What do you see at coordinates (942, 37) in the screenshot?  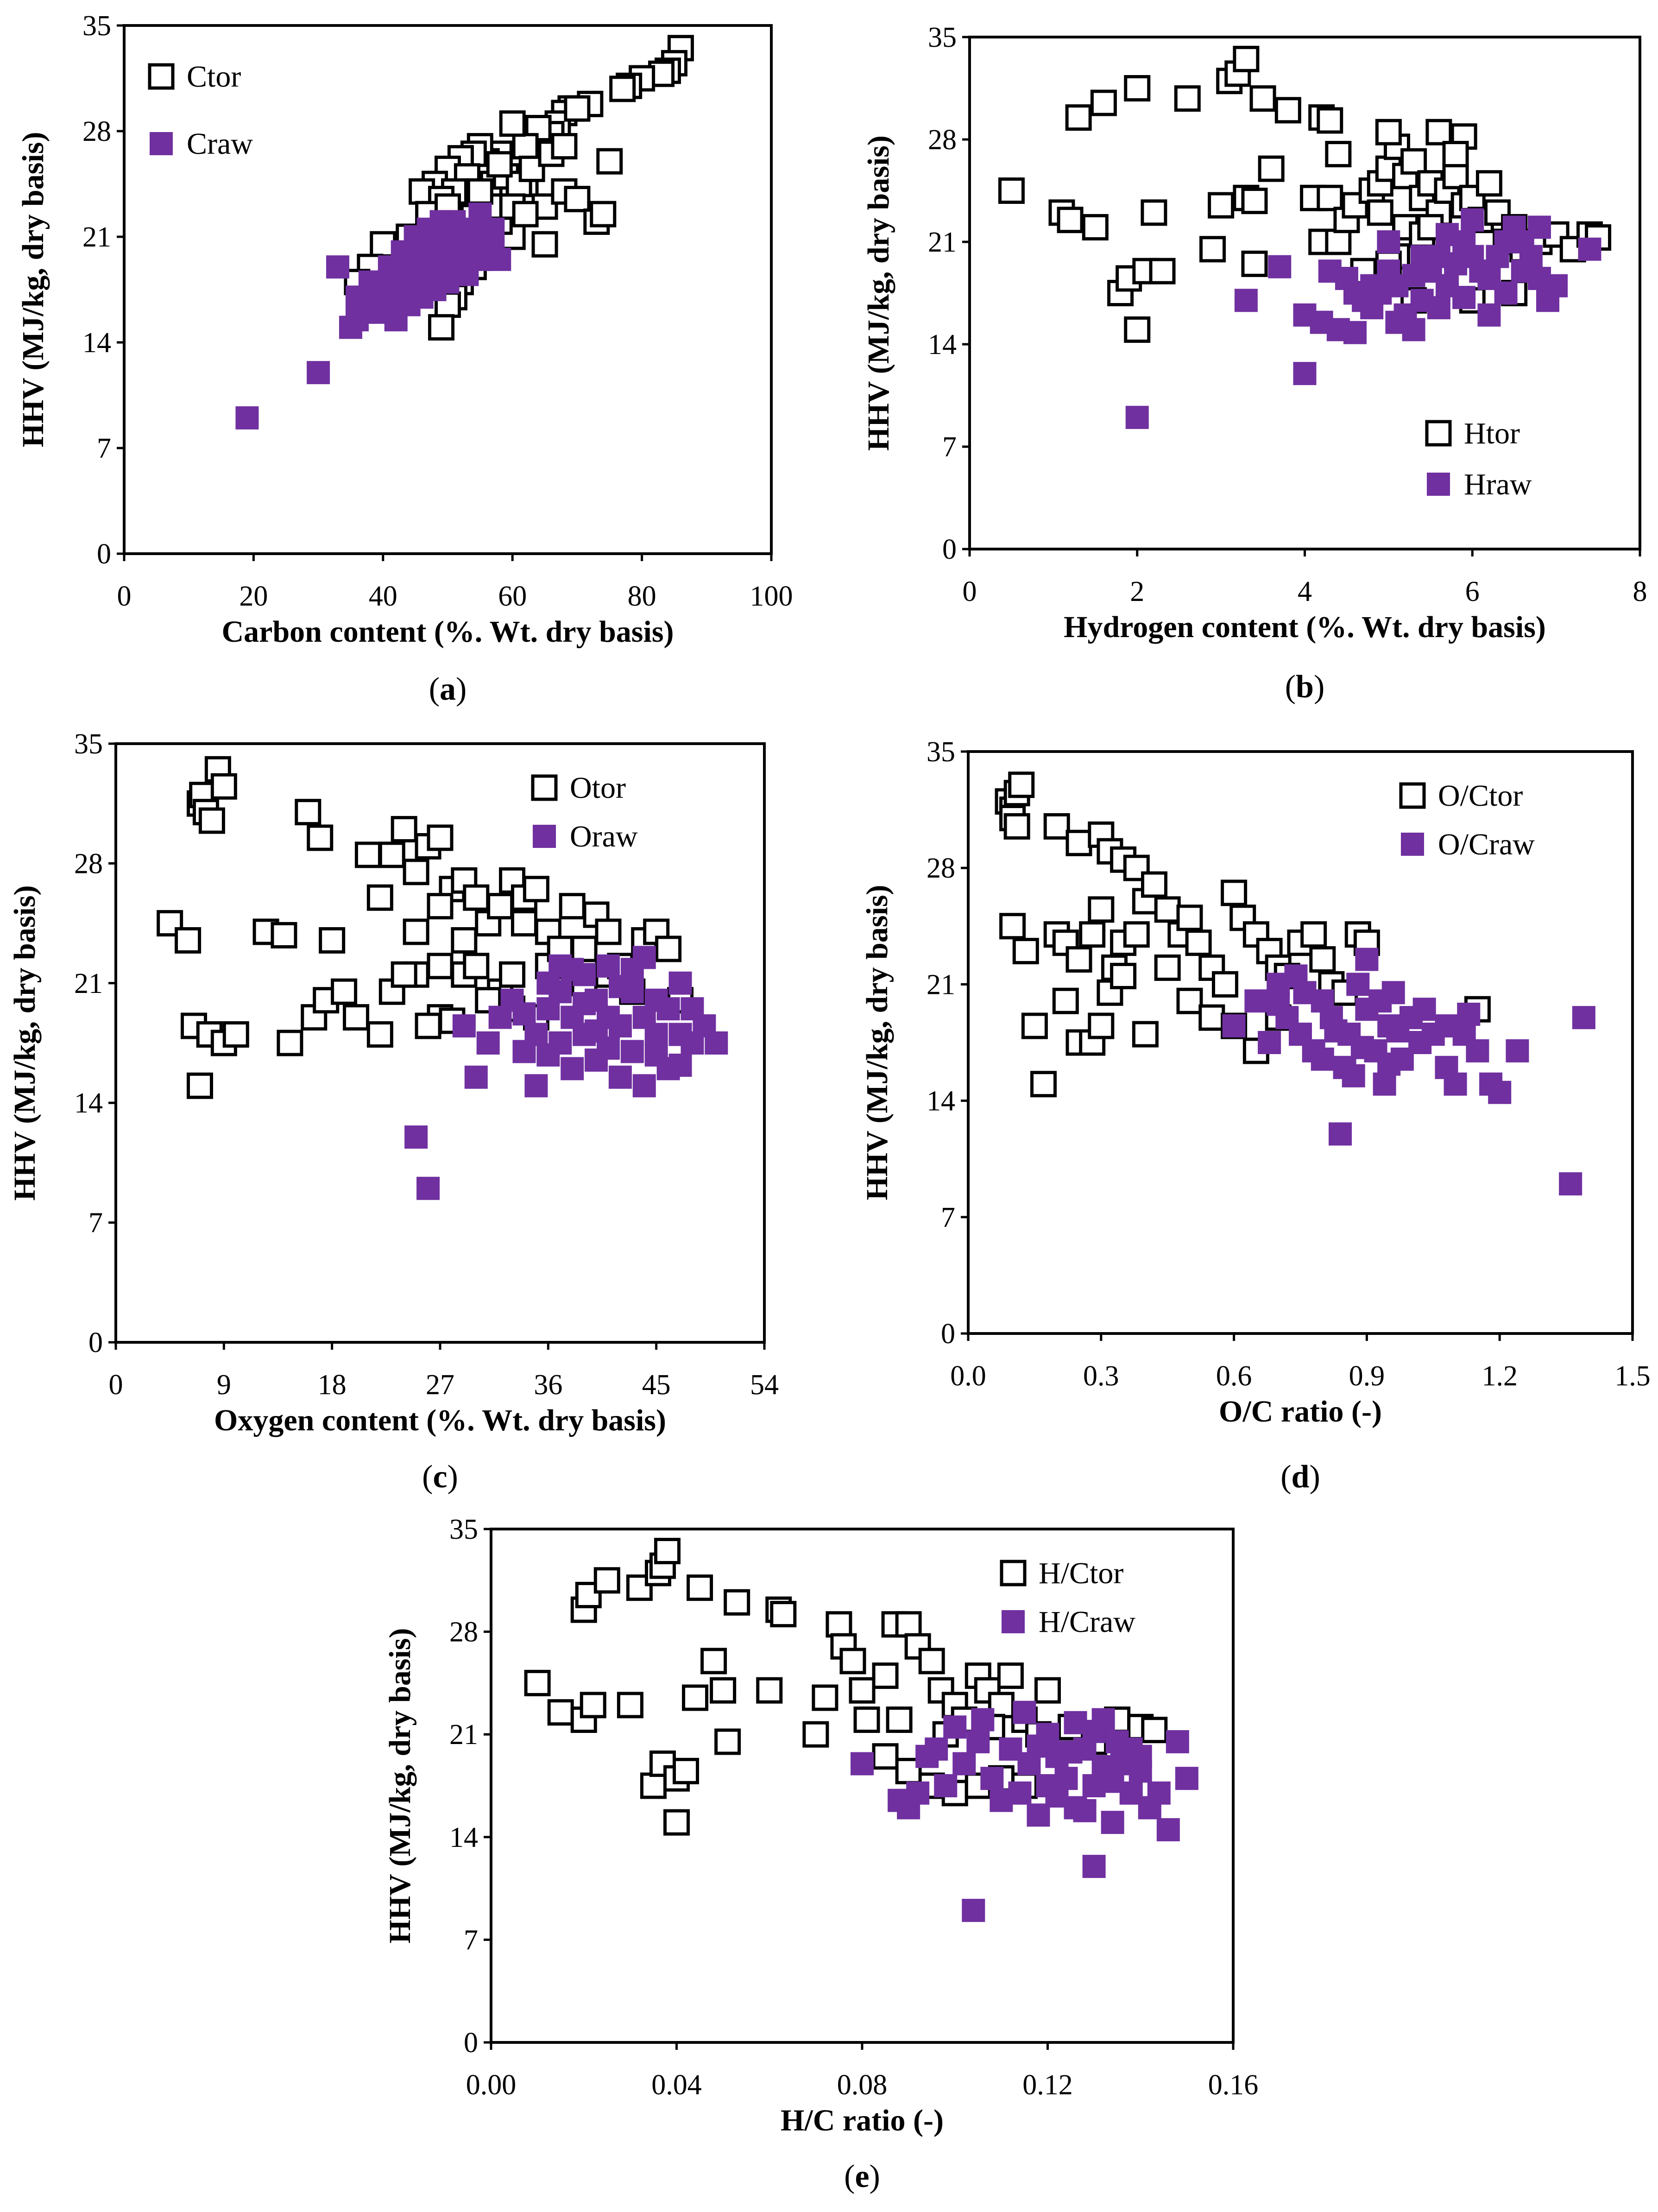 I see `y-tick-label: 35` at bounding box center [942, 37].